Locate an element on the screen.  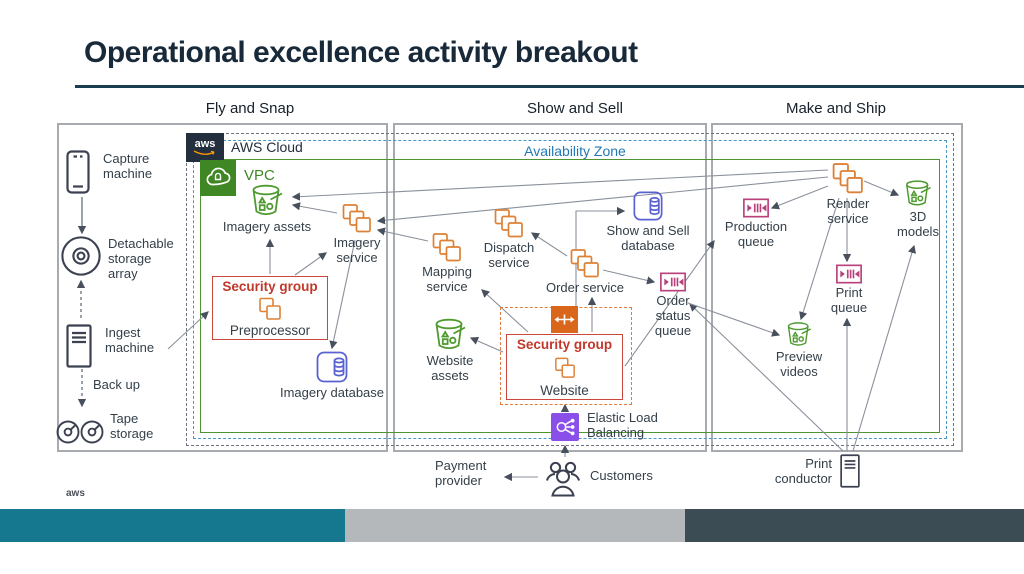
server-icon is located at coordinates (79, 346).